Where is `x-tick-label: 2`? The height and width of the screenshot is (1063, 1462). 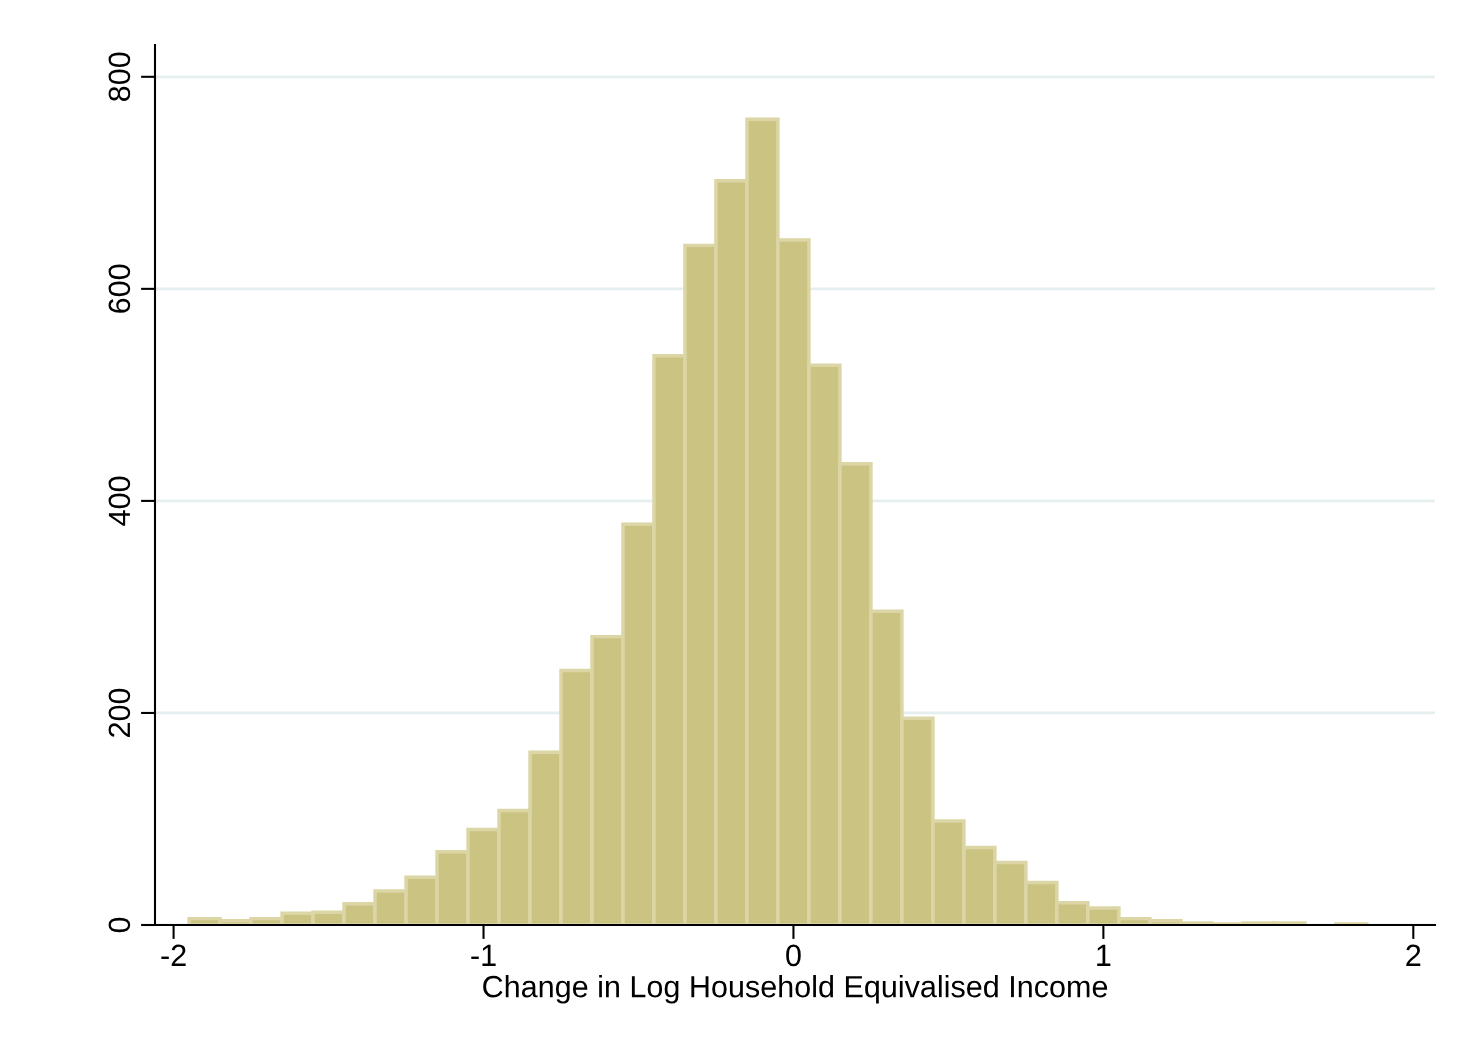
x-tick-label: 2 is located at coordinates (1413, 955).